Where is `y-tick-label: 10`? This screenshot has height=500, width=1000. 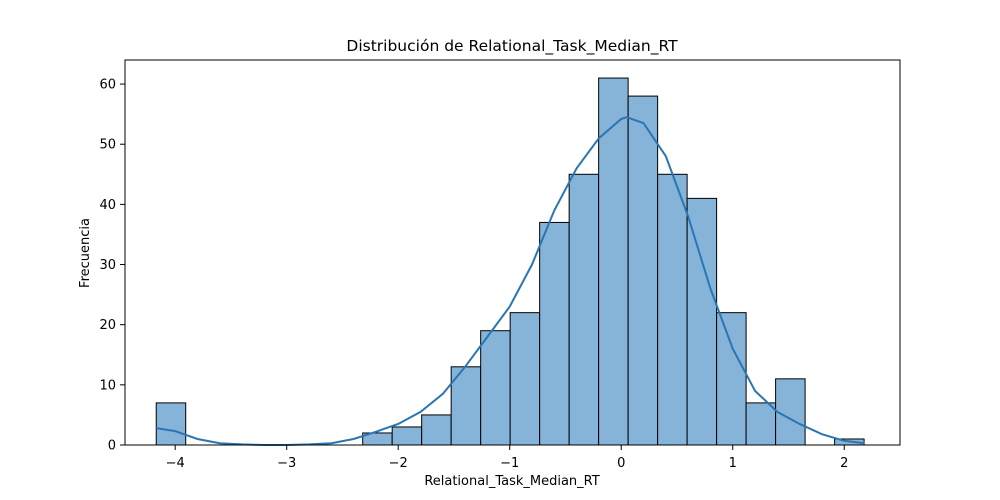
y-tick-label: 10 is located at coordinates (107, 385).